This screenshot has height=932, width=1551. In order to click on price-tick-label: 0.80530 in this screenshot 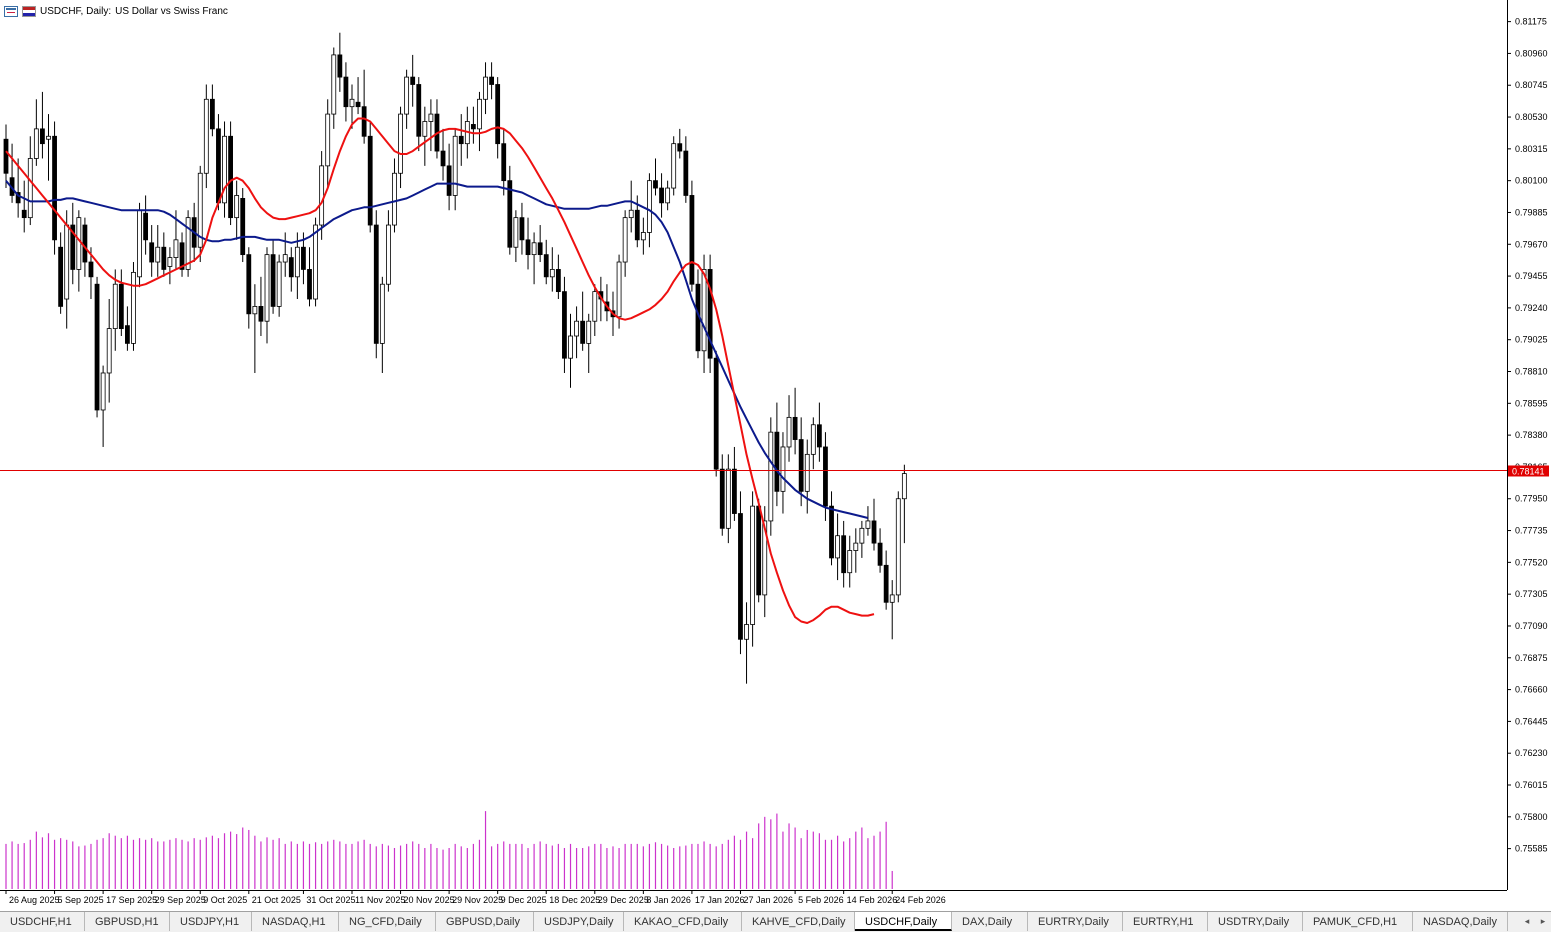, I will do `click(1531, 117)`.